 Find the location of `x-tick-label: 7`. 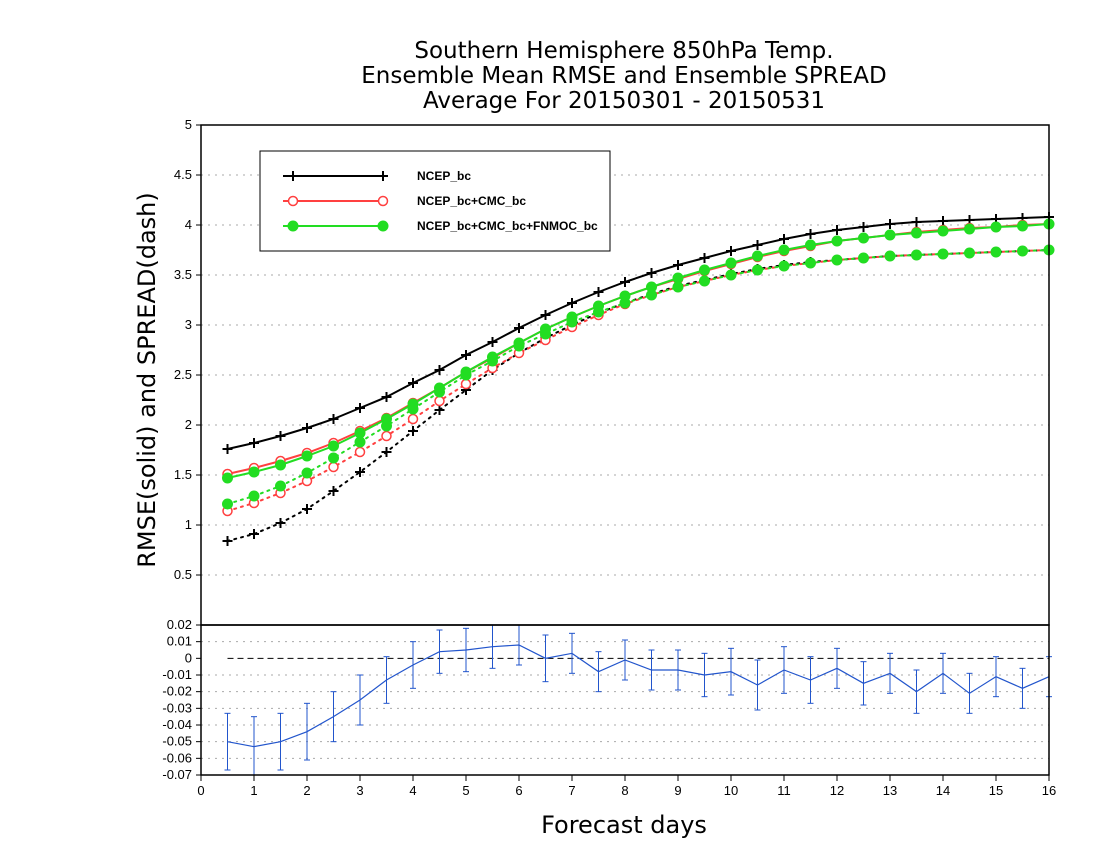

x-tick-label: 7 is located at coordinates (571, 790).